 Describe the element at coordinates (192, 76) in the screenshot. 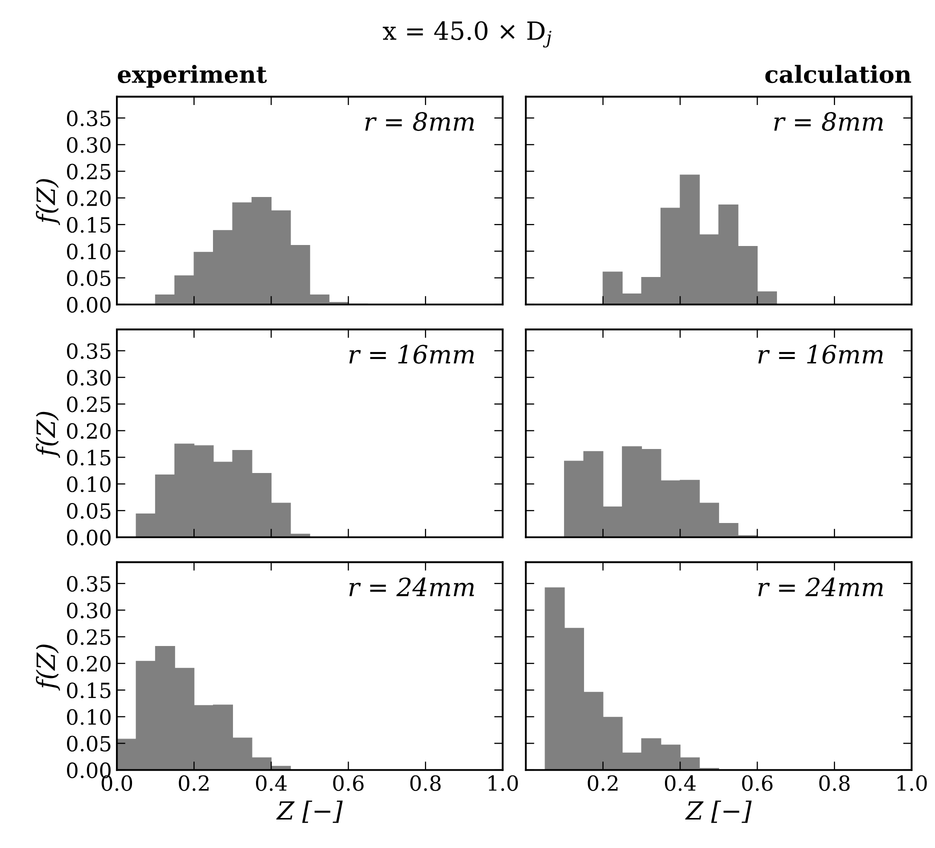

I see `chart-subtitle: experiment` at that location.